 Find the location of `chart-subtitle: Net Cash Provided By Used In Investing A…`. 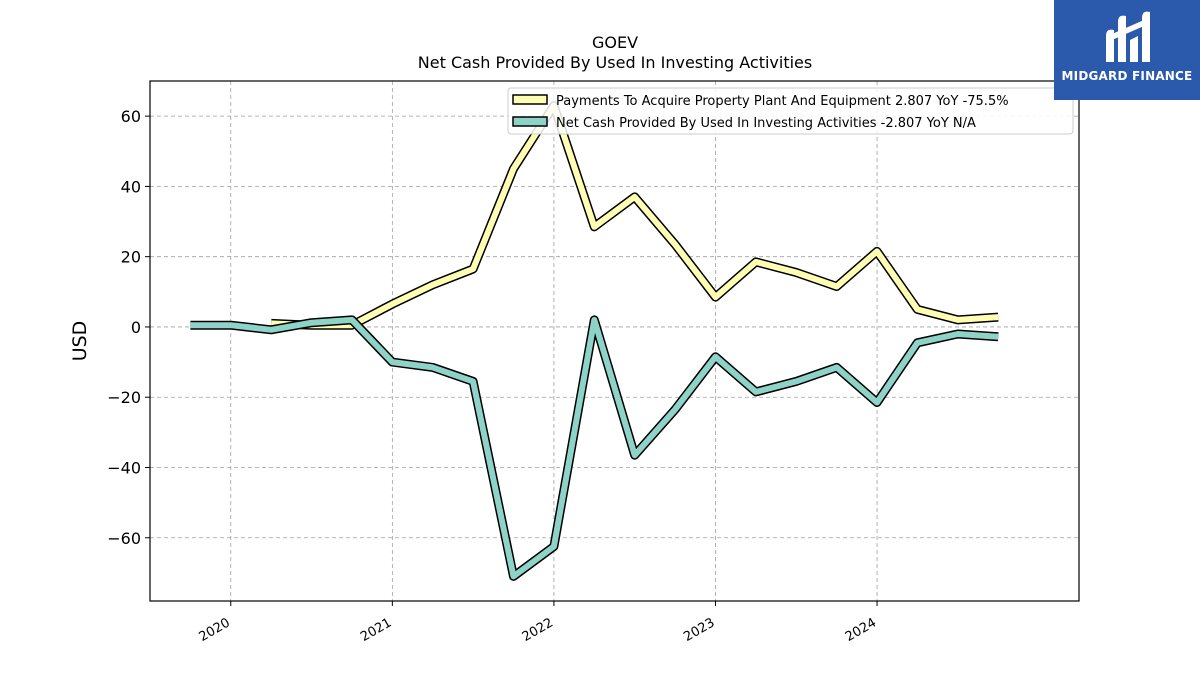

chart-subtitle: Net Cash Provided By Used In Investing A… is located at coordinates (615, 62).